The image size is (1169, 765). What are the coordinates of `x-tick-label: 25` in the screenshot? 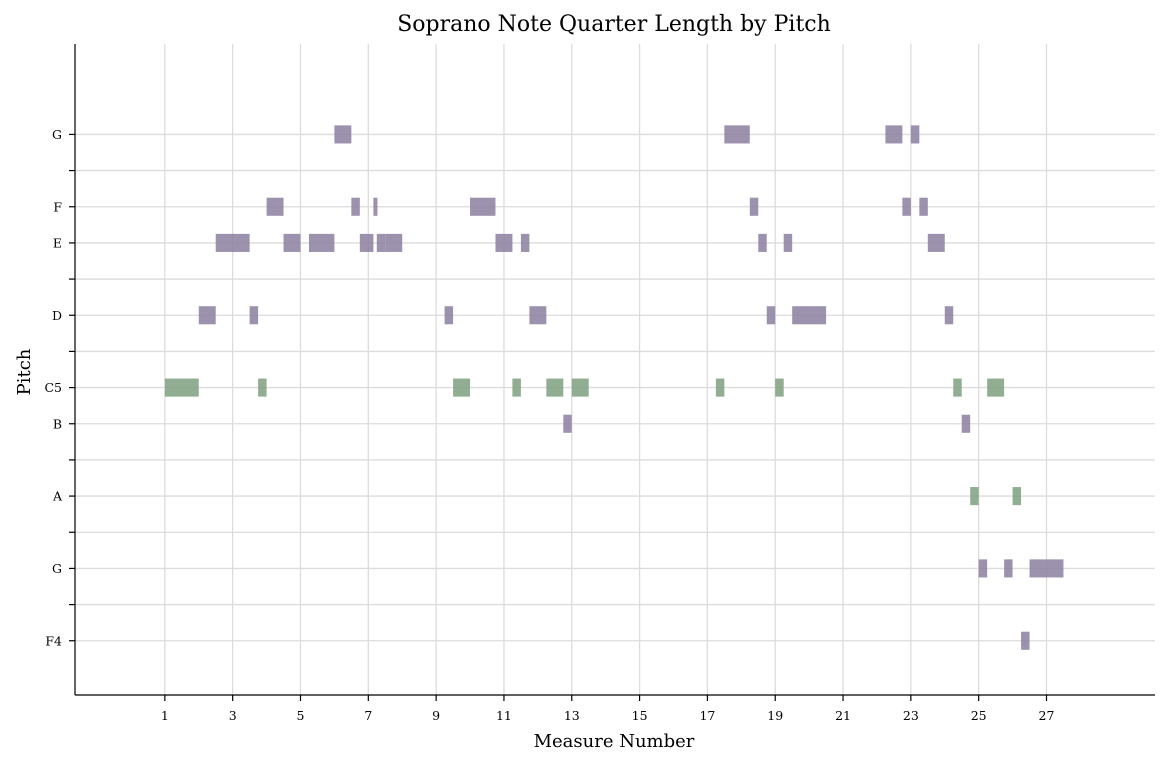 It's located at (979, 715).